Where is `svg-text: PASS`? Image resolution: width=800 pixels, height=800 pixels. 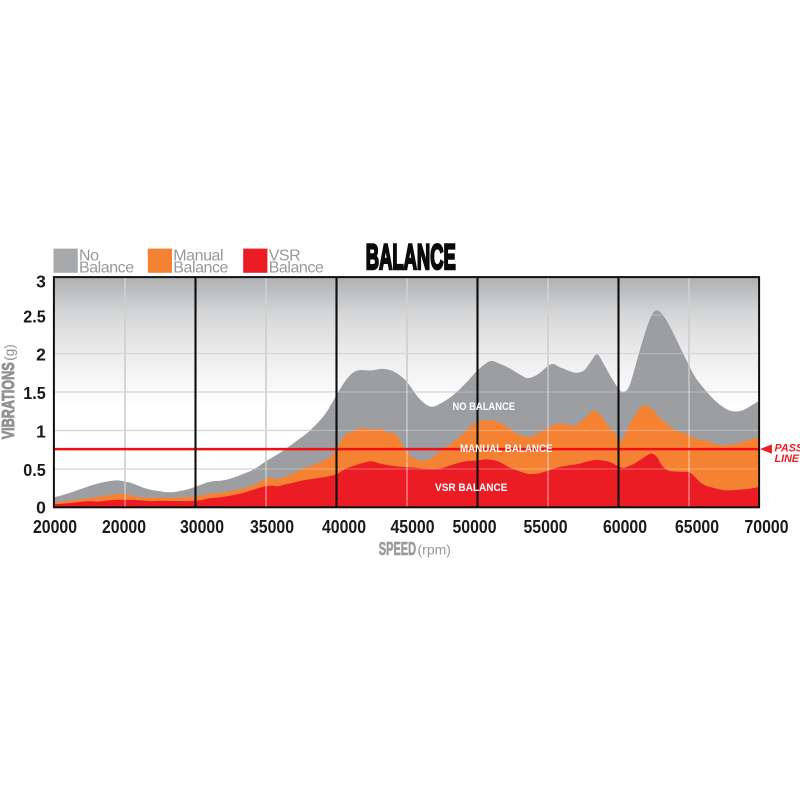 svg-text: PASS is located at coordinates (787, 449).